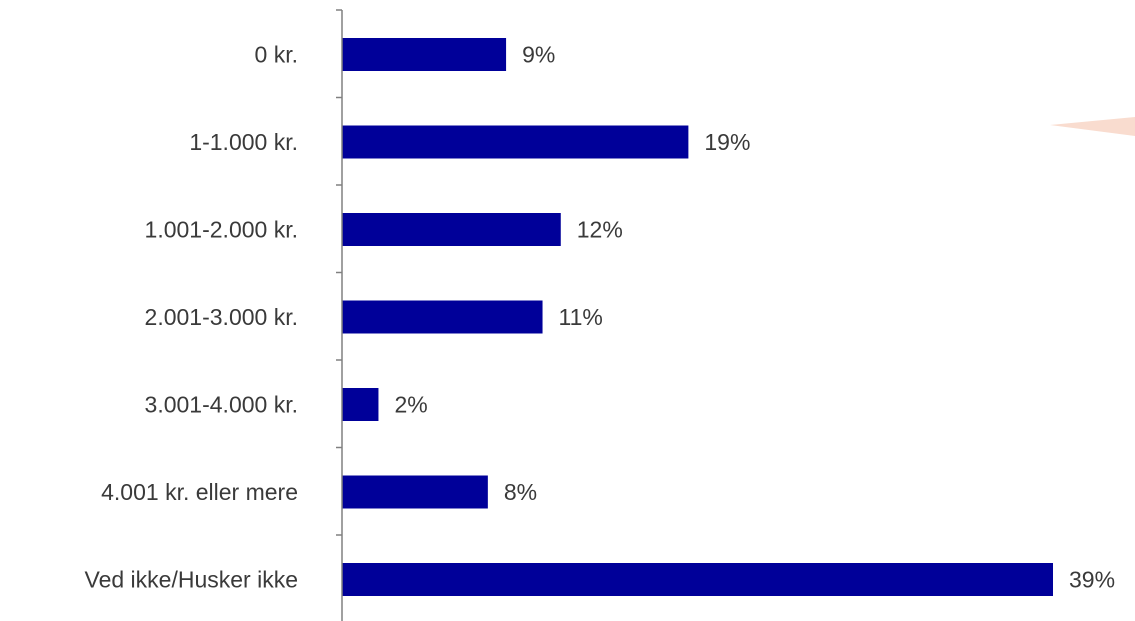  I want to click on data-label: 2%, so click(410, 405).